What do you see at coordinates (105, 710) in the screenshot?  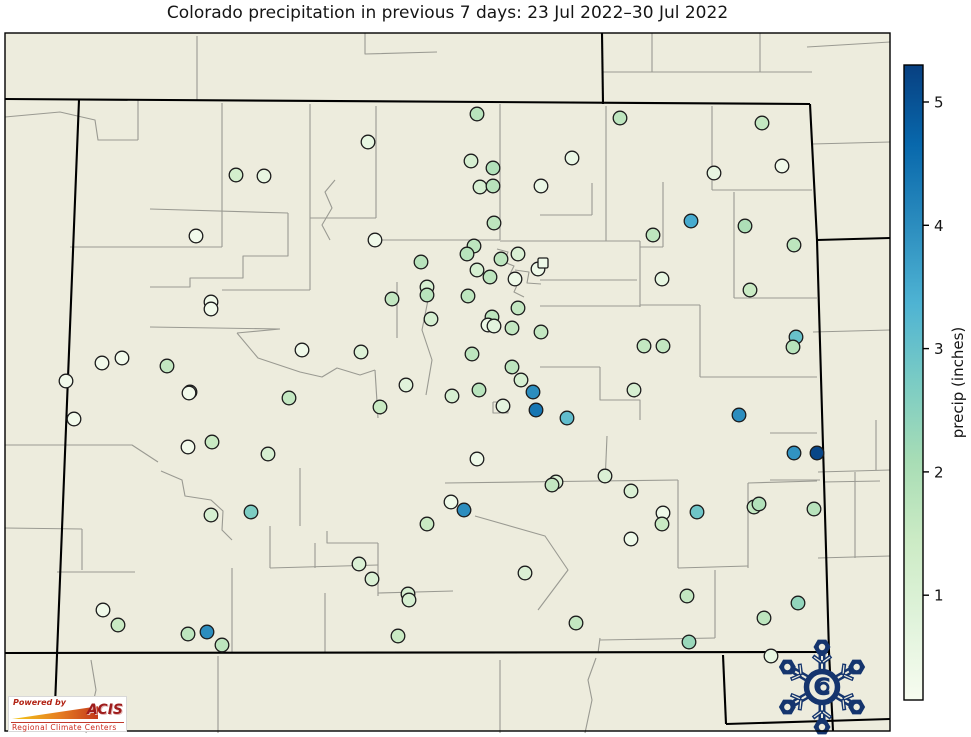 I see `acis-name-label: ACIS` at bounding box center [105, 710].